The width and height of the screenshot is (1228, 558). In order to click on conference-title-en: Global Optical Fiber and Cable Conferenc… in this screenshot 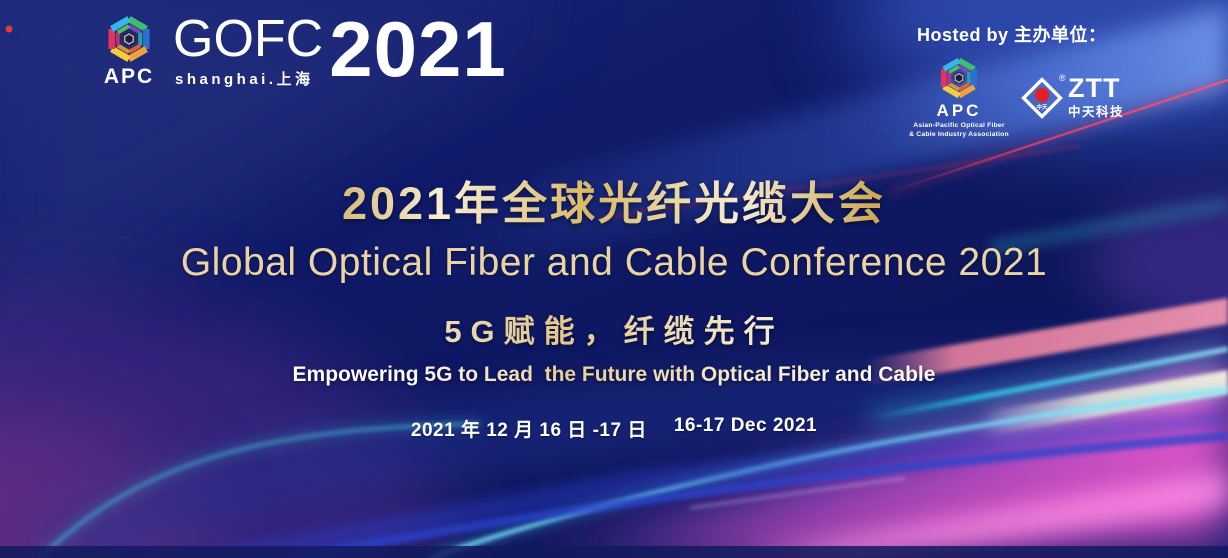, I will do `click(614, 262)`.